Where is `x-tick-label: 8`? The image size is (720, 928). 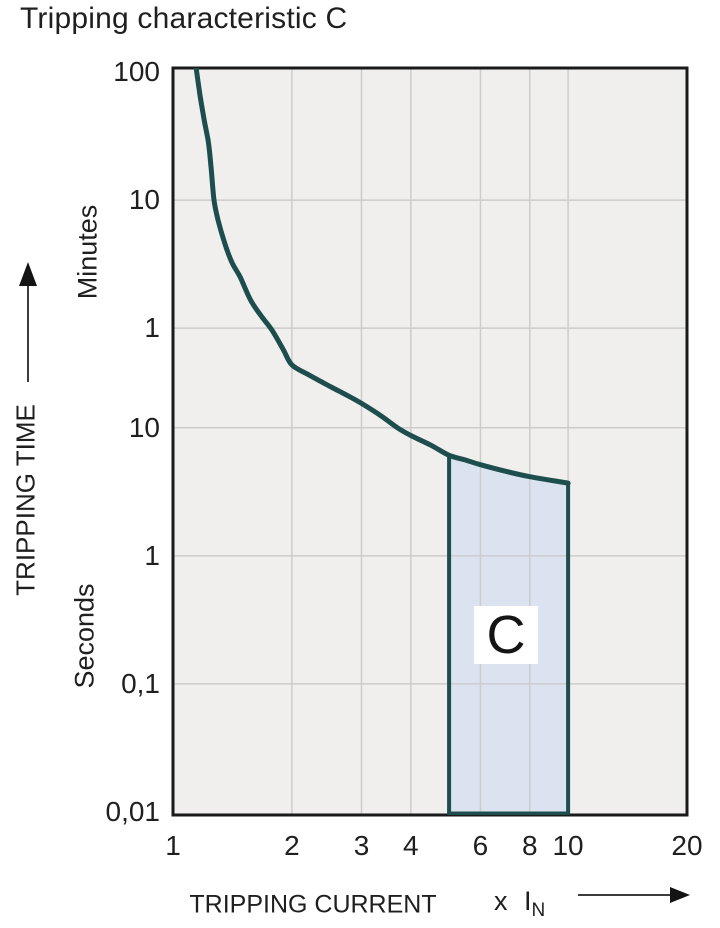
x-tick-label: 8 is located at coordinates (529, 845).